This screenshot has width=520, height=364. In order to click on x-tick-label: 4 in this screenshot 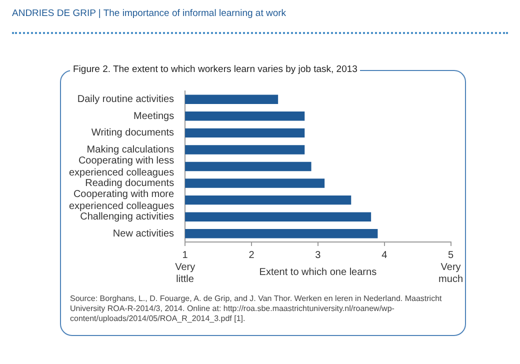, I will do `click(385, 255)`.